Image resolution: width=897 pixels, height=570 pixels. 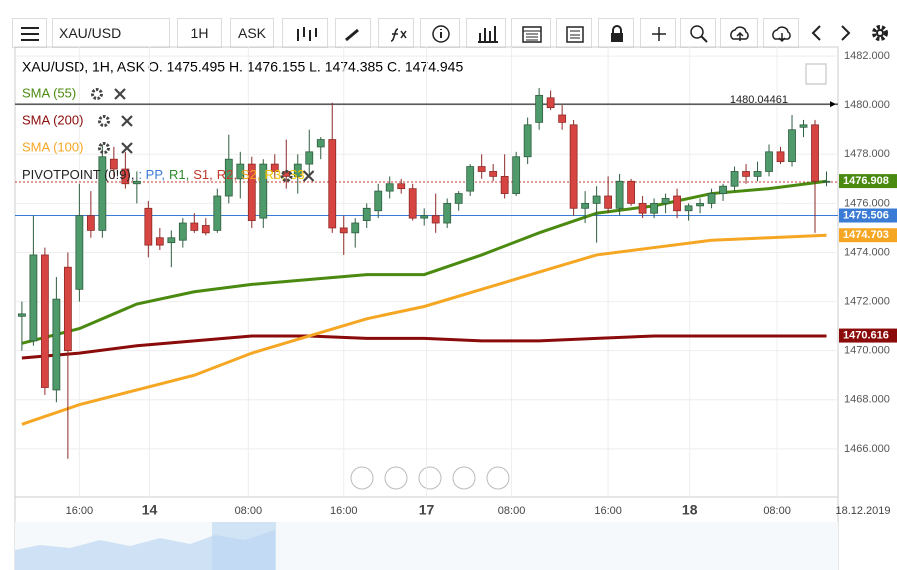 I want to click on indicator-button, so click(x=486, y=33).